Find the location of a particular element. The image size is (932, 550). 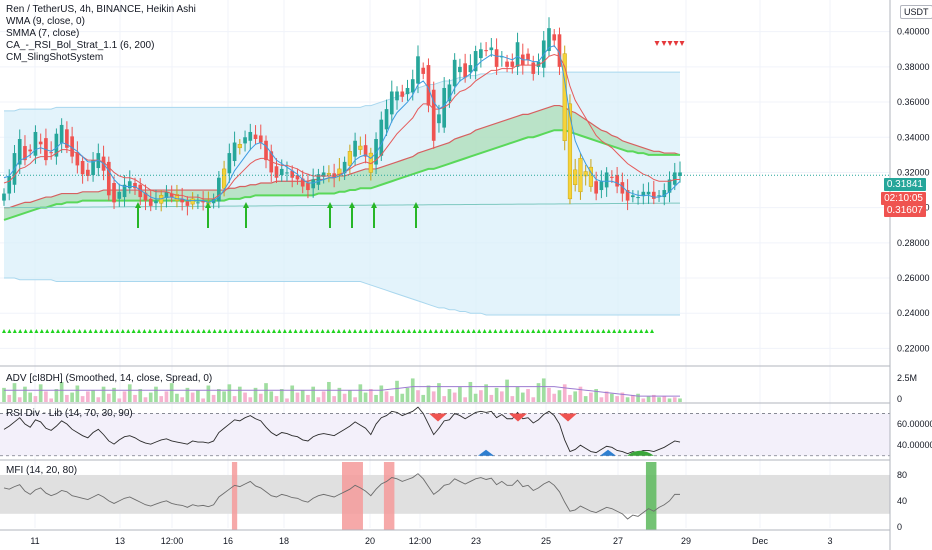

mfi-pane is located at coordinates (445, 496).